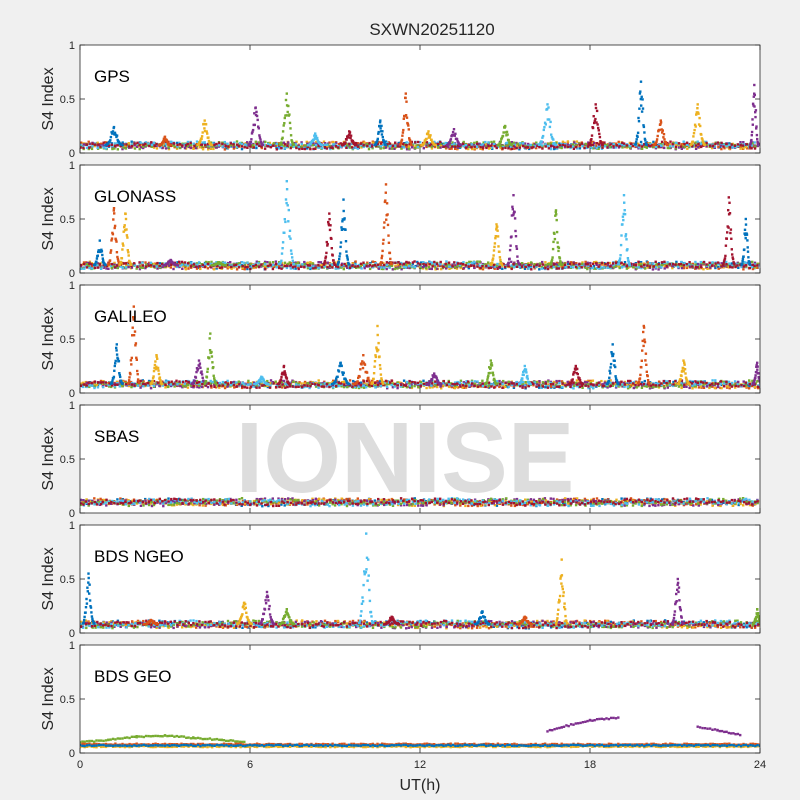 The width and height of the screenshot is (800, 800). Describe the element at coordinates (48, 98) in the screenshot. I see `y-axis-label: S4 Index` at that location.